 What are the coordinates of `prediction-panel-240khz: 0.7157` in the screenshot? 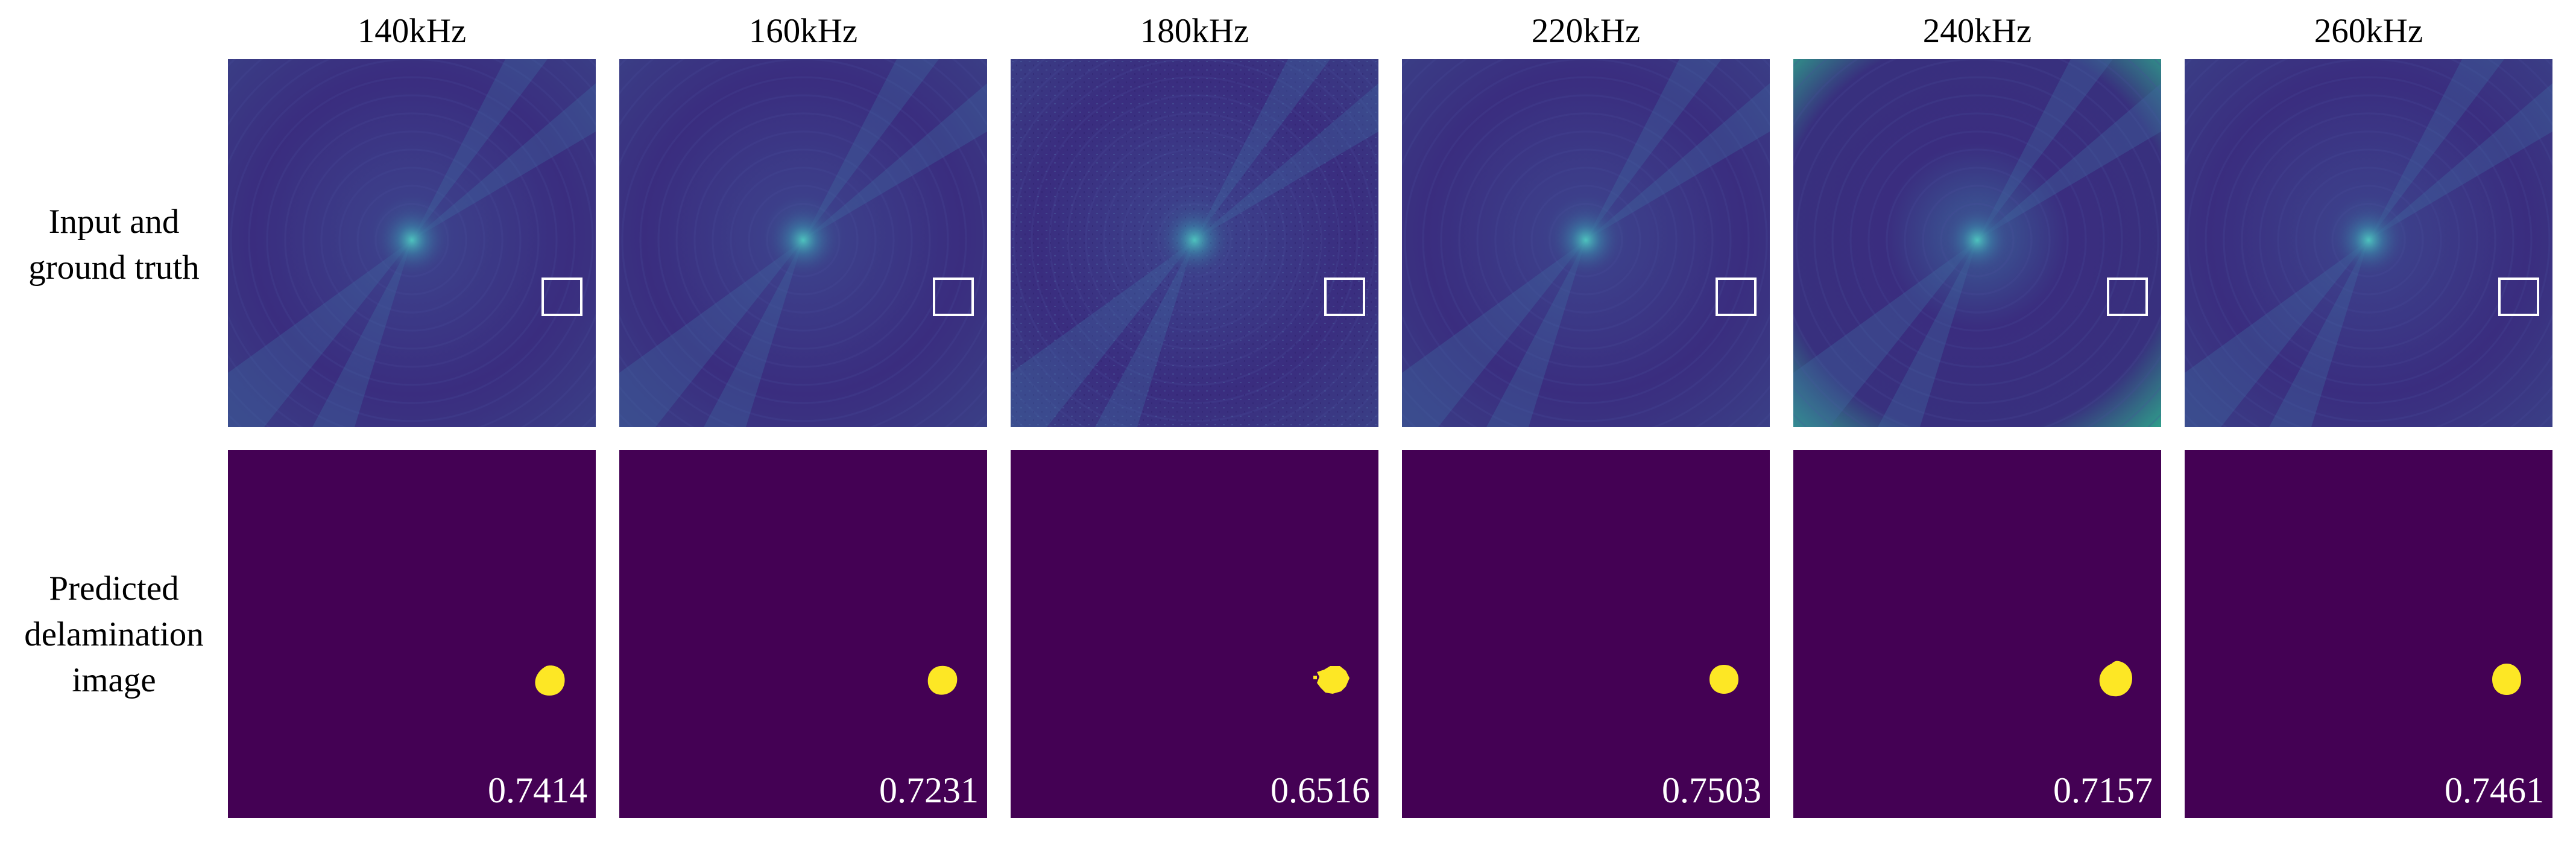 It's located at (1977, 634).